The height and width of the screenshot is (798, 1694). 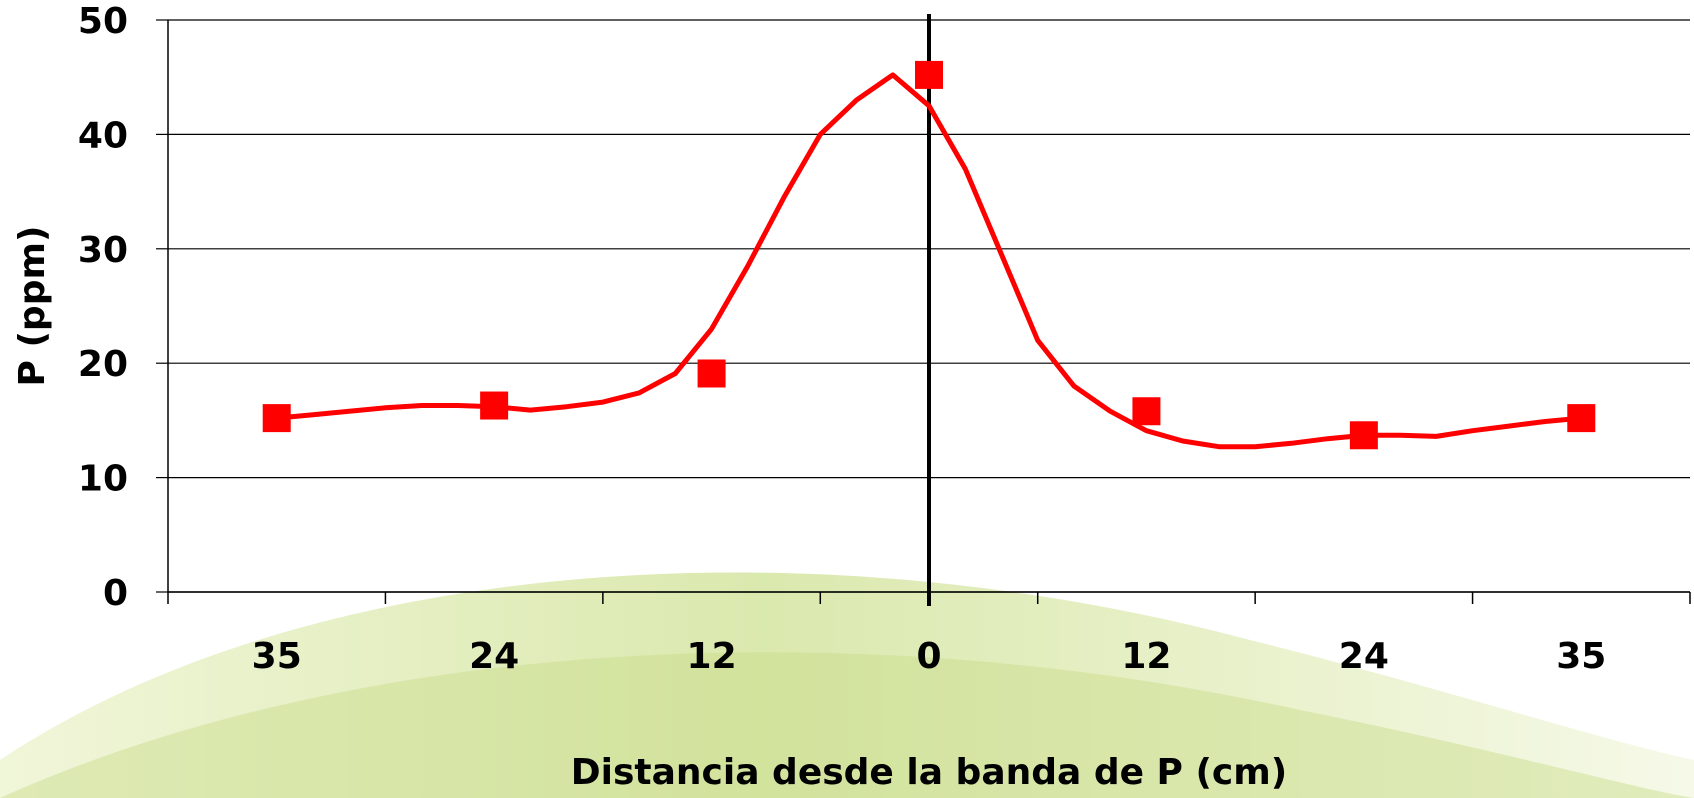 What do you see at coordinates (929, 772) in the screenshot?
I see `x-axis-title: Distancia desde la banda de P (cm)` at bounding box center [929, 772].